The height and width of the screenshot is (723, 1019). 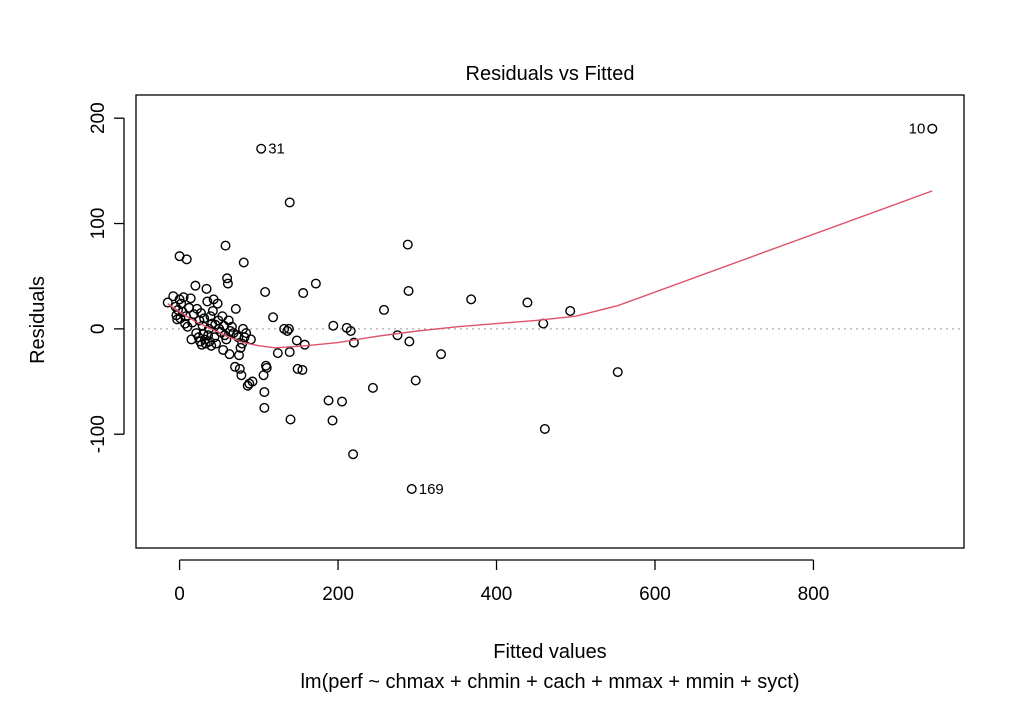 What do you see at coordinates (917, 129) in the screenshot?
I see `point-label: 10` at bounding box center [917, 129].